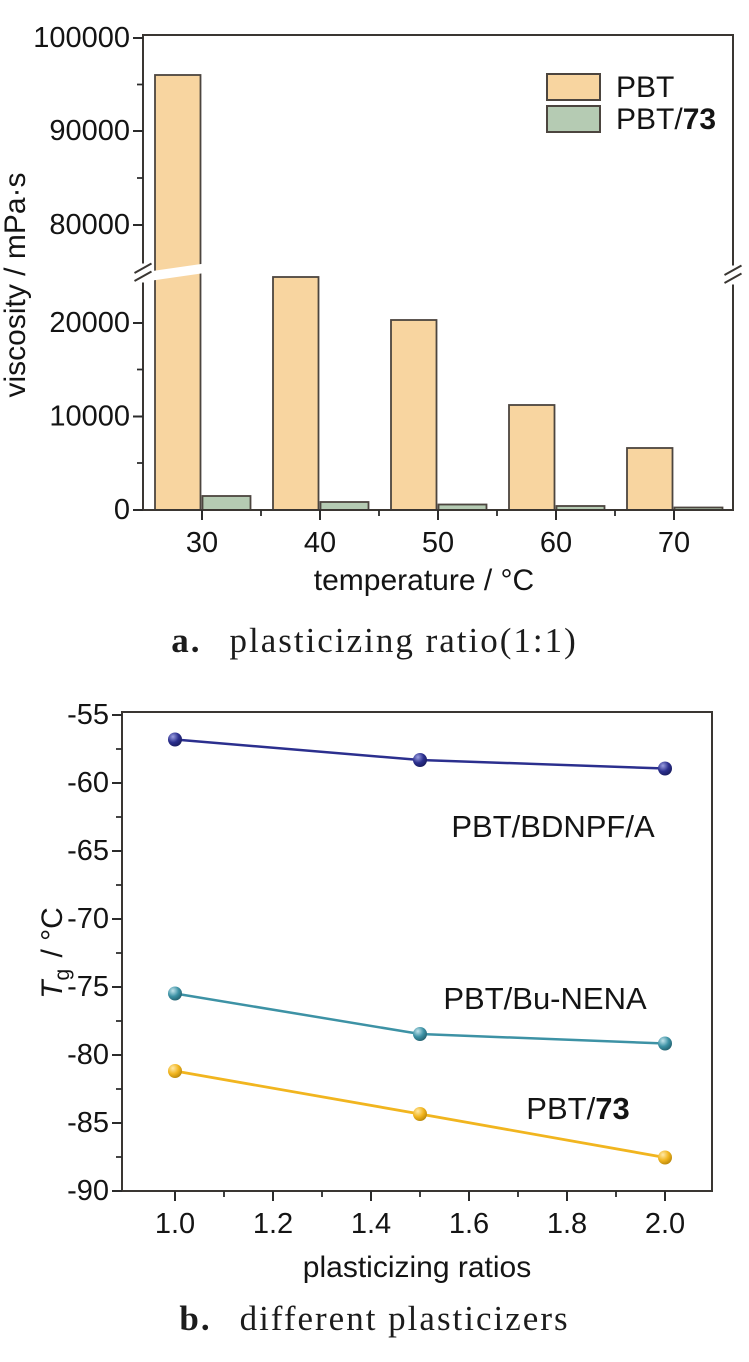 The image size is (749, 1362). I want to click on x-tick-1.8: 1.8, so click(567, 1224).